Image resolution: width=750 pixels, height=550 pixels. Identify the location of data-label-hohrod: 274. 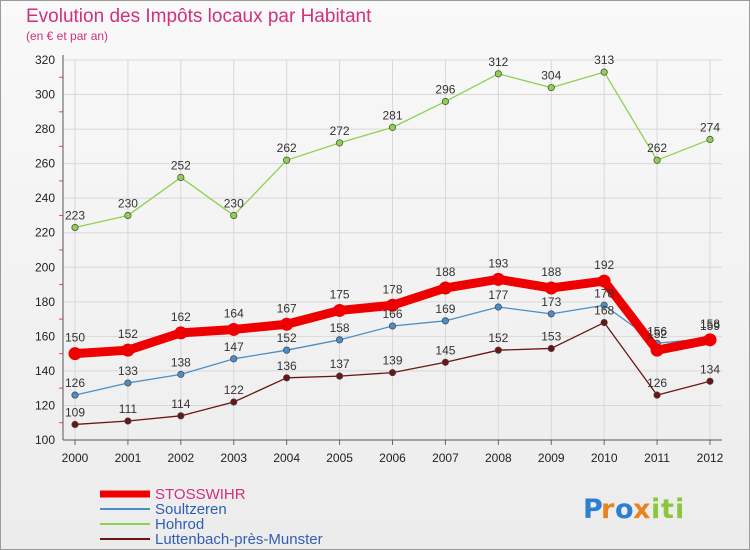
(710, 127).